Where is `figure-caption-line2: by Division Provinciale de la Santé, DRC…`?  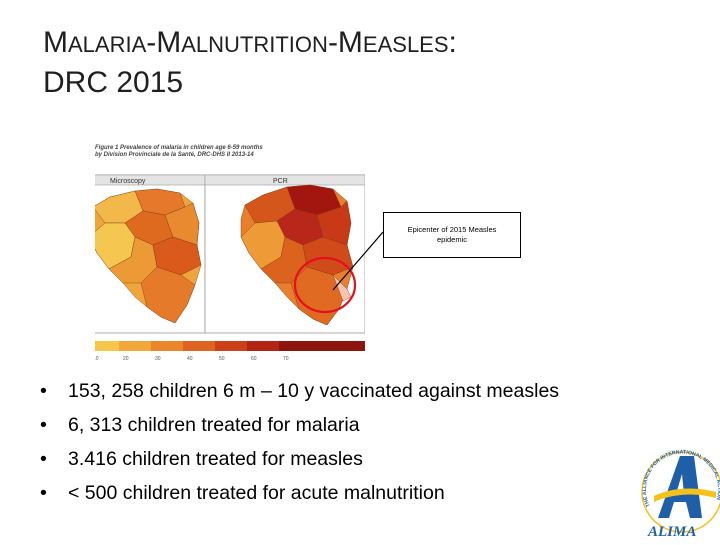
figure-caption-line2: by Division Provinciale de la Santé, DRC… is located at coordinates (174, 155).